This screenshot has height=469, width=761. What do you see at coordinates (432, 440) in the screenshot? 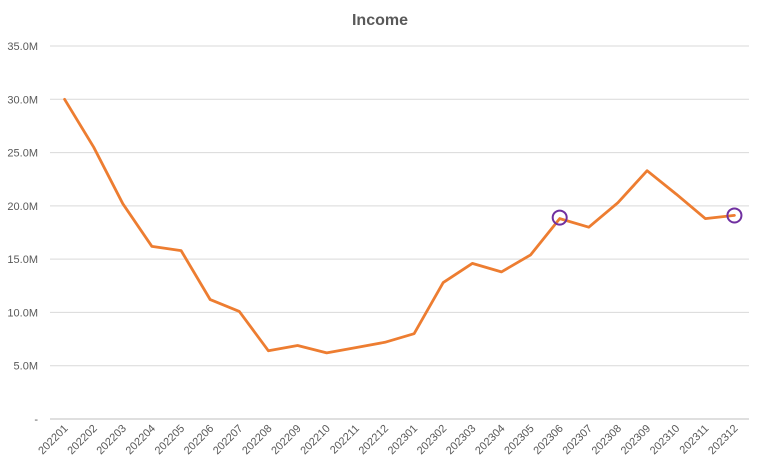
I see `x-tick-label: 202302` at bounding box center [432, 440].